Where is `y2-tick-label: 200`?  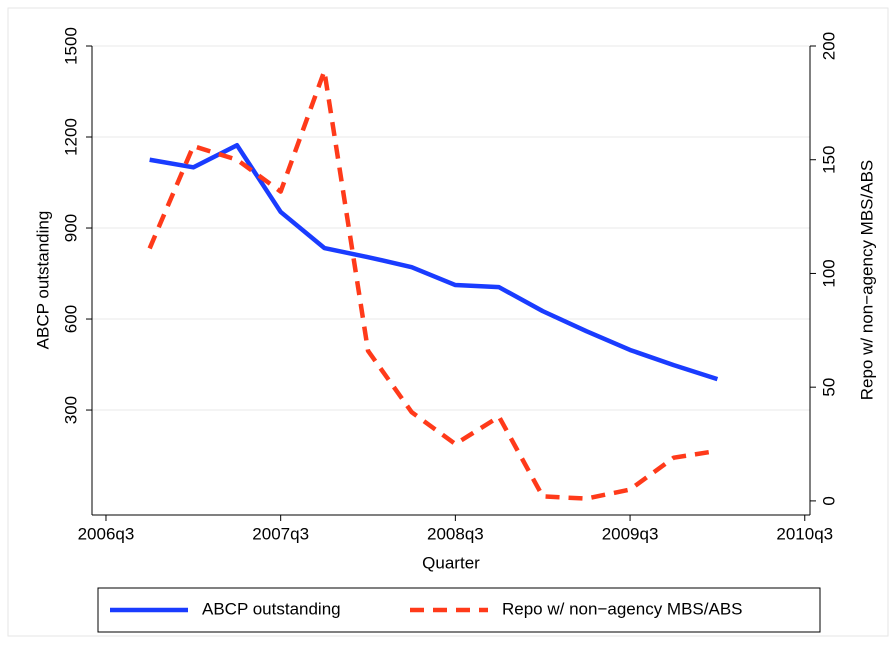 y2-tick-label: 200 is located at coordinates (828, 46).